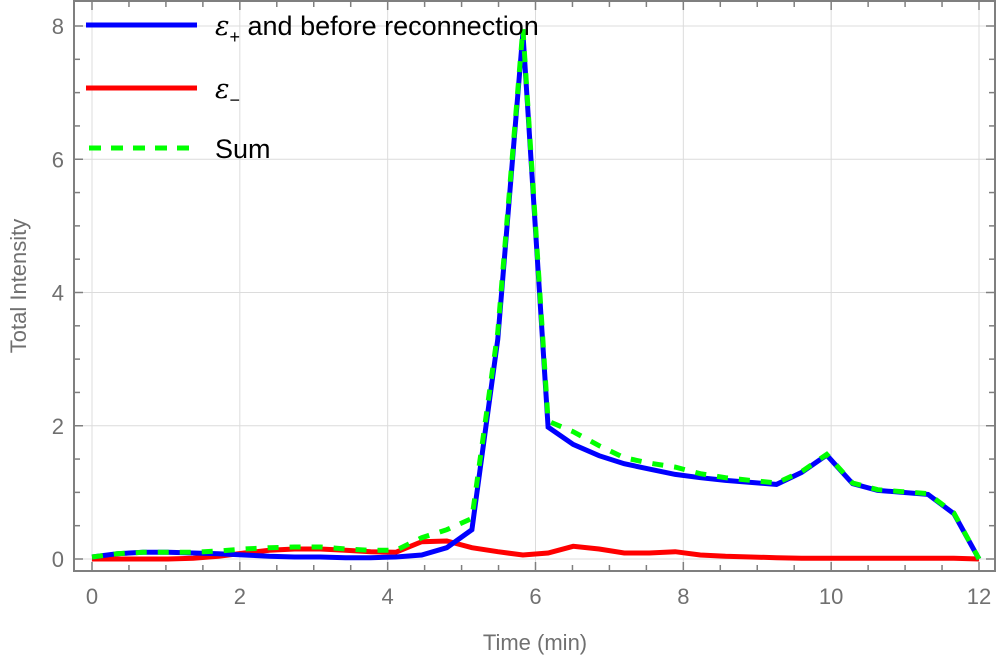  I want to click on x-axis-label: Time (min), so click(535, 642).